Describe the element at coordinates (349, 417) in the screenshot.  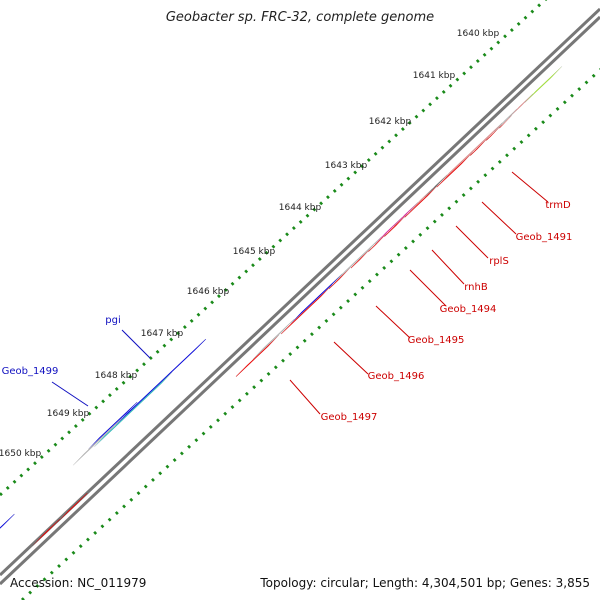
I see `reverse-gene-label: Geob_1497` at that location.